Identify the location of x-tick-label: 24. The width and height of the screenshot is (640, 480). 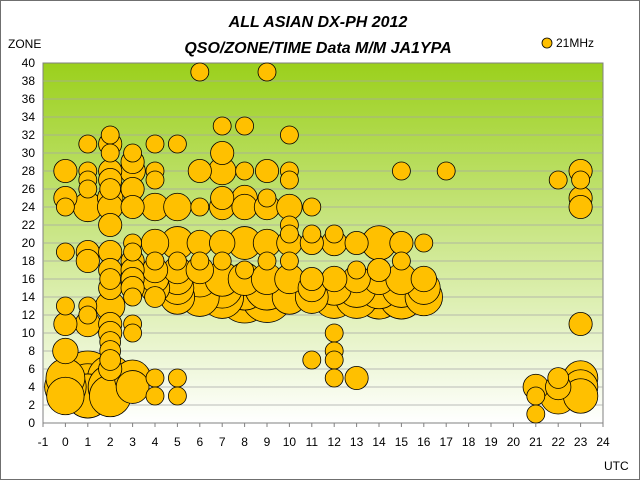
(603, 442).